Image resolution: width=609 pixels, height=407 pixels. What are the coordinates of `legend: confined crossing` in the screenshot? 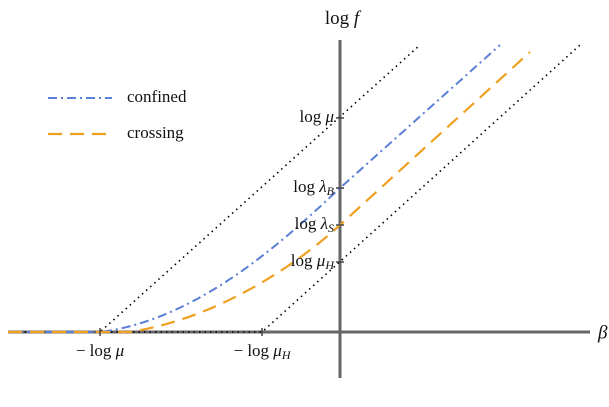 It's located at (117, 114).